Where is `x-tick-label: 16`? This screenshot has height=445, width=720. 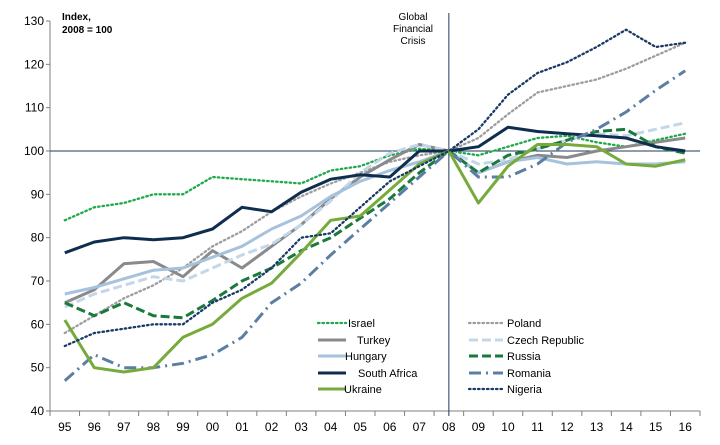 x-tick-label: 16 is located at coordinates (686, 427).